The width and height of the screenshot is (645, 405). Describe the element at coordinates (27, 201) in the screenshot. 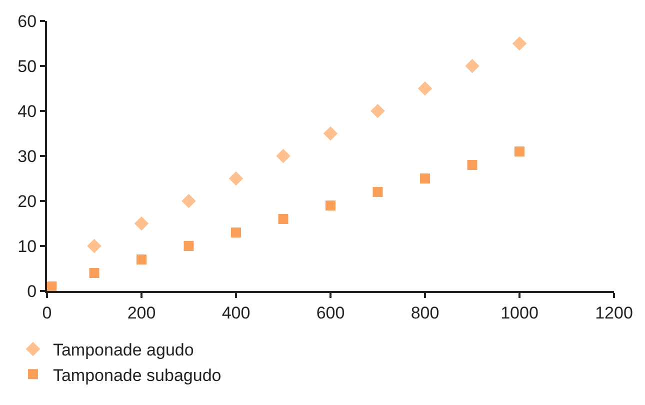

I see `y-tick-label: 20` at that location.